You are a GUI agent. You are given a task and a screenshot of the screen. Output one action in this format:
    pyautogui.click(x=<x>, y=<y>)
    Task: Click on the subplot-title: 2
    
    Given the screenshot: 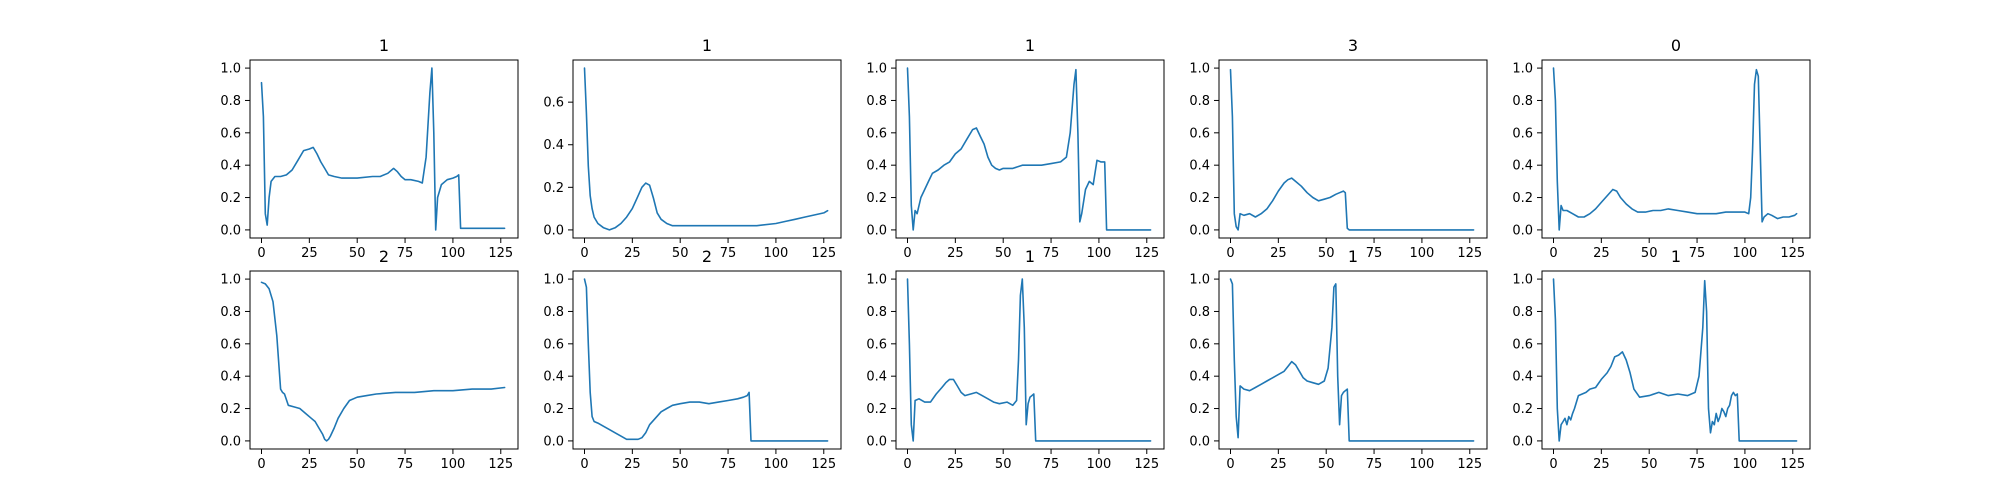 What is the action you would take?
    pyautogui.click(x=384, y=256)
    